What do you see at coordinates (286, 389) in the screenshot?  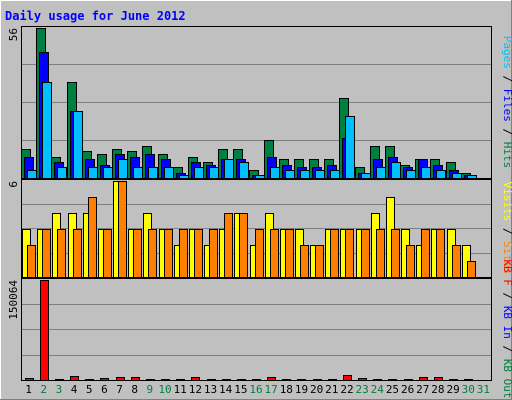 I see `x-tick-label: 18` at bounding box center [286, 389].